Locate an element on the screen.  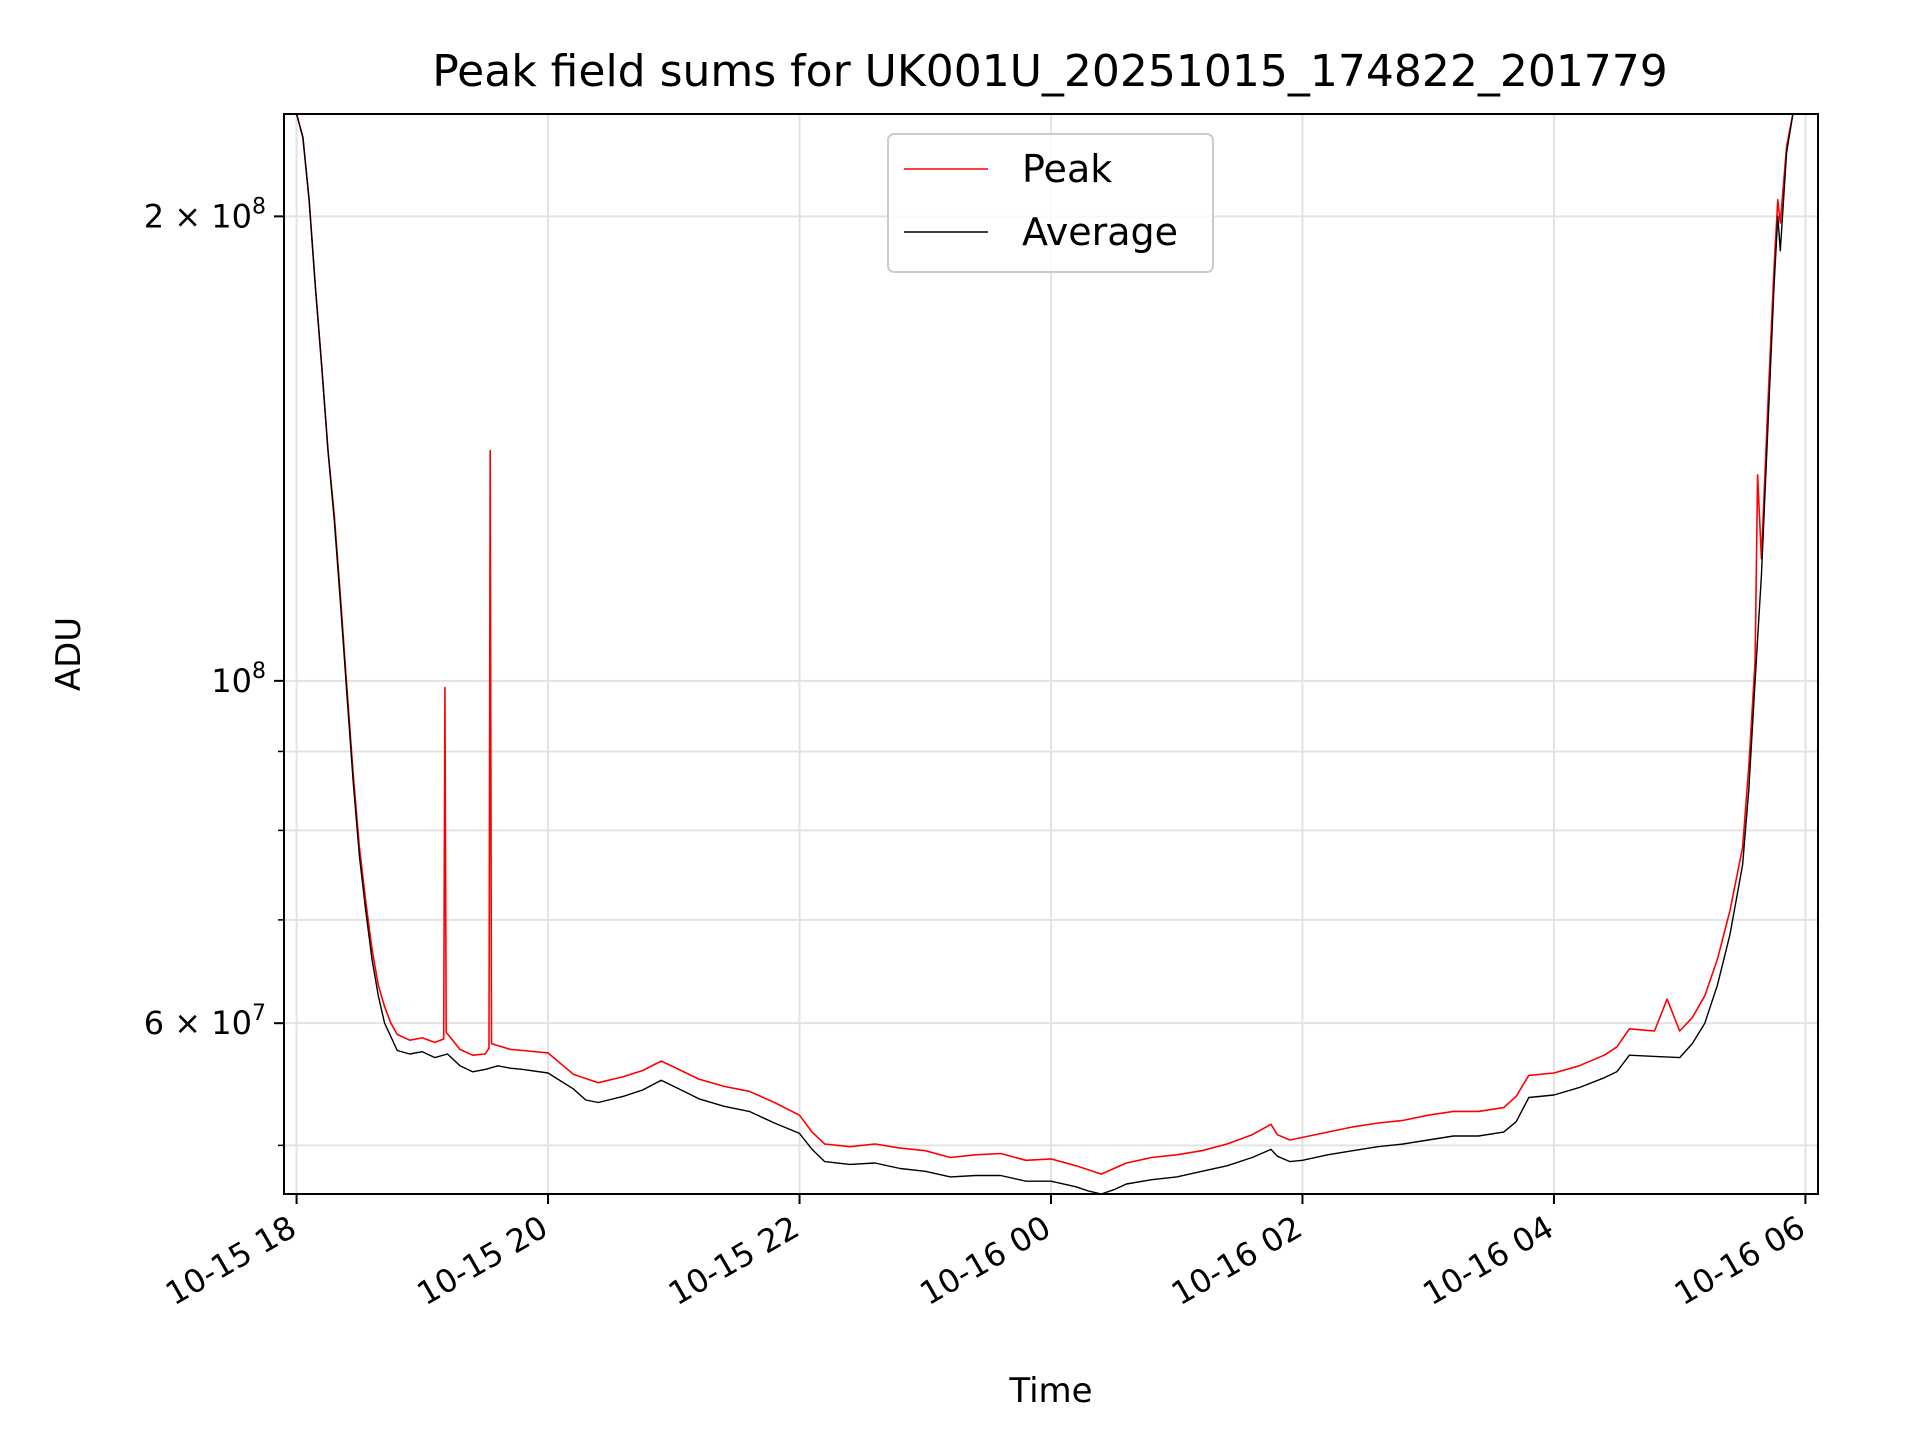
y-tick-label: 2 × 108 is located at coordinates (205, 214).